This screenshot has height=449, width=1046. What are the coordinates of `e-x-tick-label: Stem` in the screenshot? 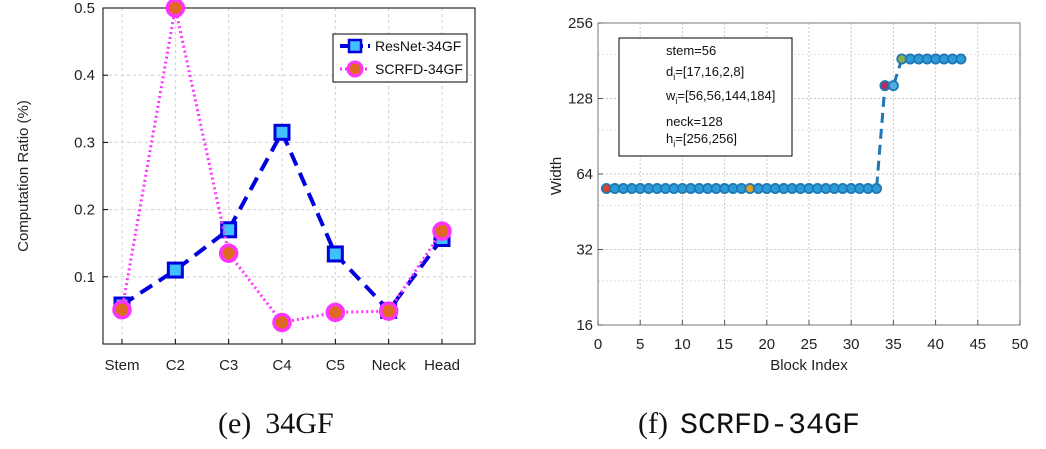 It's located at (121, 365).